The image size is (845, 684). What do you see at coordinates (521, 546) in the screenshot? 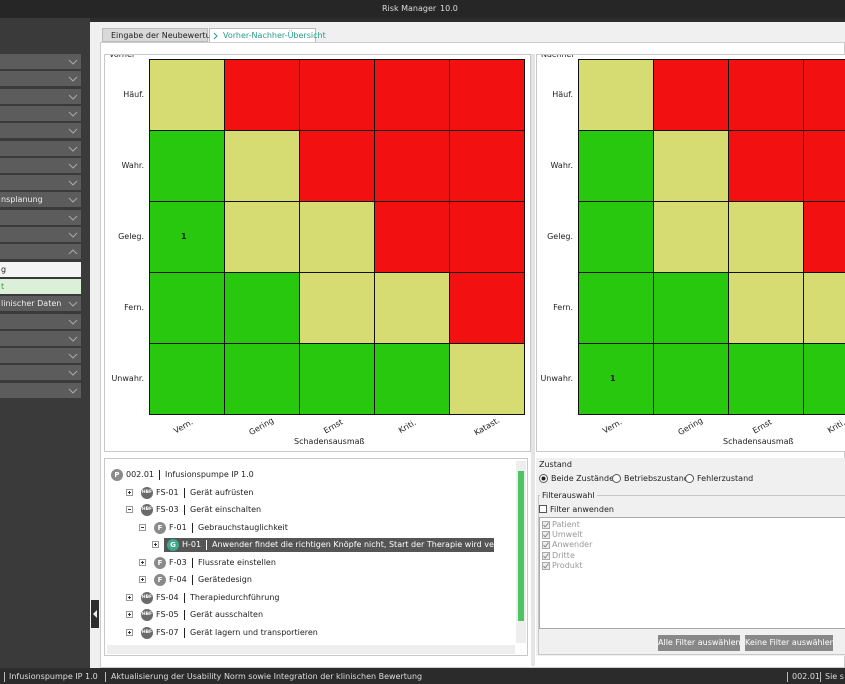
I see `scroll-thumb` at bounding box center [521, 546].